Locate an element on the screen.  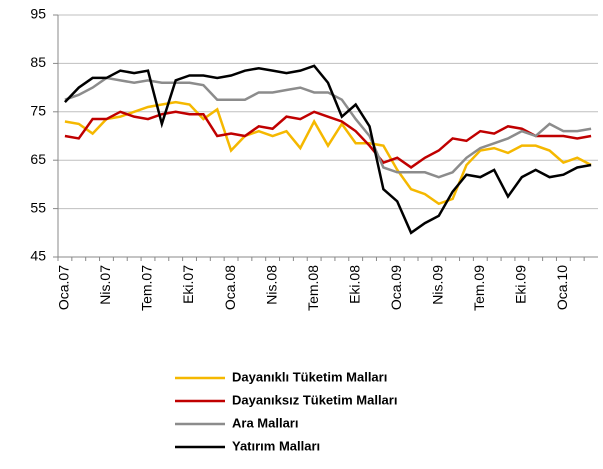
y-tick-label: 75 is located at coordinates (38, 111).